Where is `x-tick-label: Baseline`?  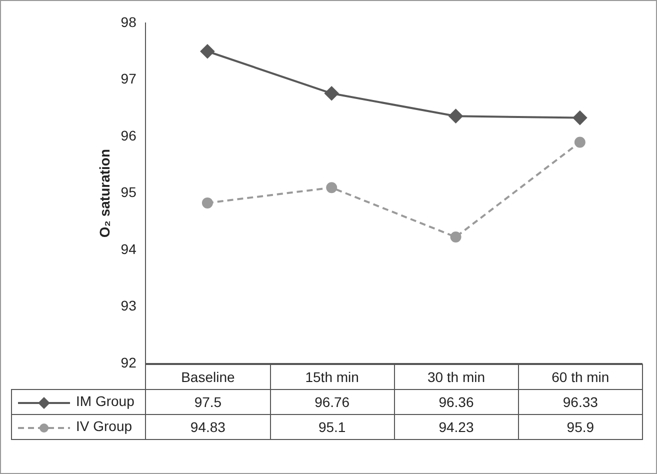 x-tick-label: Baseline is located at coordinates (208, 377).